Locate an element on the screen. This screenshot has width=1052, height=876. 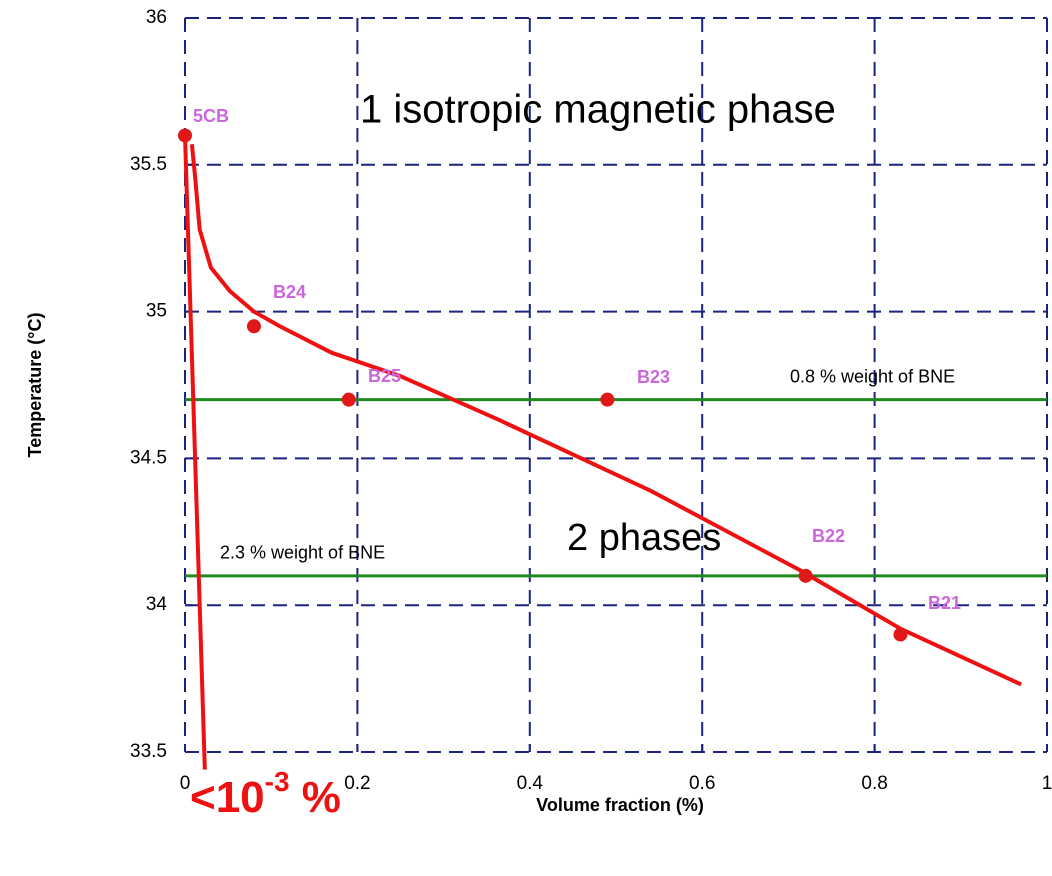
y-tick-label: 36 is located at coordinates (156, 17).